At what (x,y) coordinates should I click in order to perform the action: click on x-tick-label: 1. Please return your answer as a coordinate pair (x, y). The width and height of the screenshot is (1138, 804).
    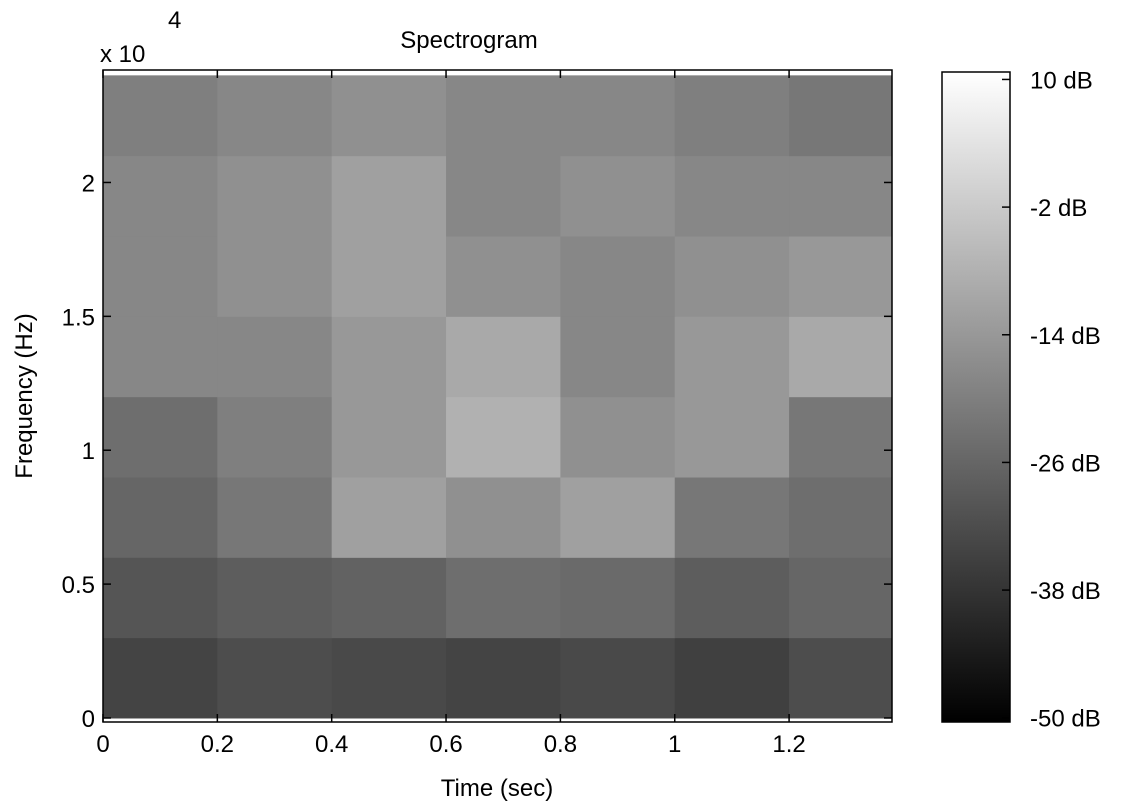
    Looking at the image, I should click on (674, 744).